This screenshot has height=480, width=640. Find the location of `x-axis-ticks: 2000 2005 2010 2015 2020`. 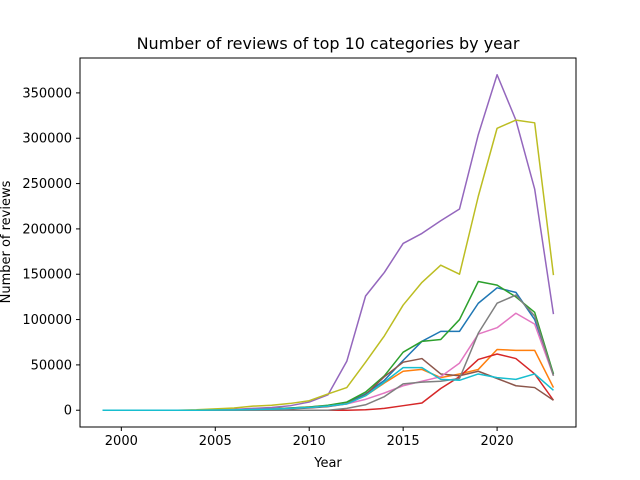

x-axis-ticks: 2000 2005 2010 2015 2020 is located at coordinates (309, 438).